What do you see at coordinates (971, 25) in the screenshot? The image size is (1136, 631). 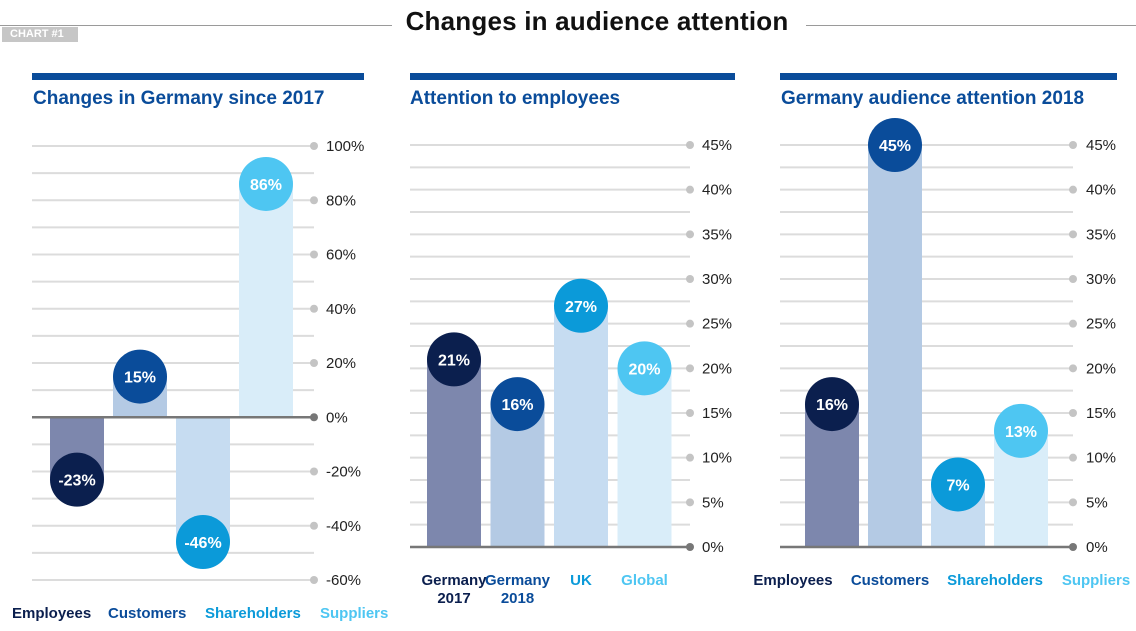 I see `header-rule-right` at bounding box center [971, 25].